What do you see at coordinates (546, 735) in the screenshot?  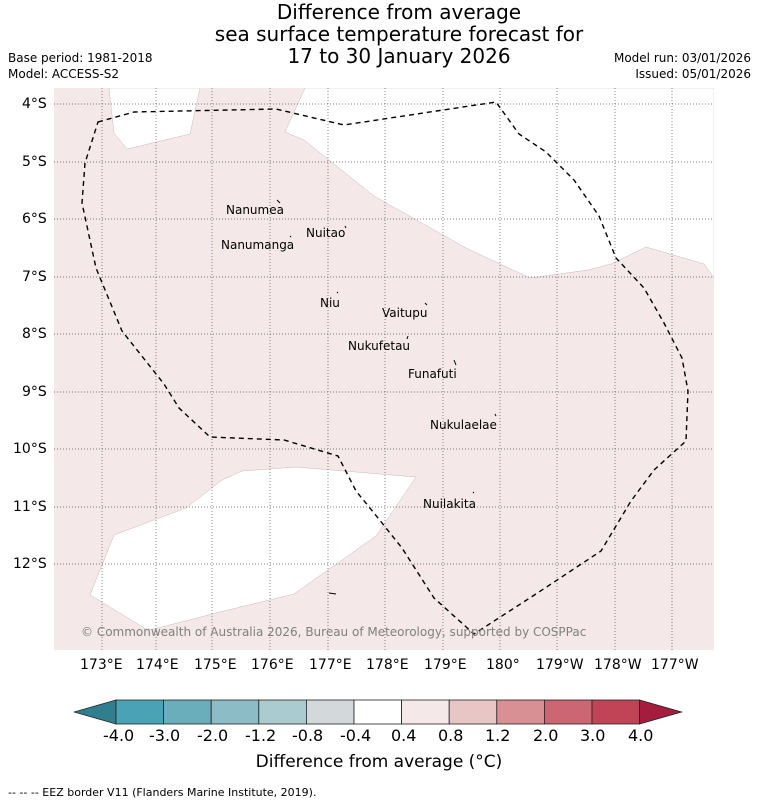 I see `colorbar-tick-2: 2.0` at bounding box center [546, 735].